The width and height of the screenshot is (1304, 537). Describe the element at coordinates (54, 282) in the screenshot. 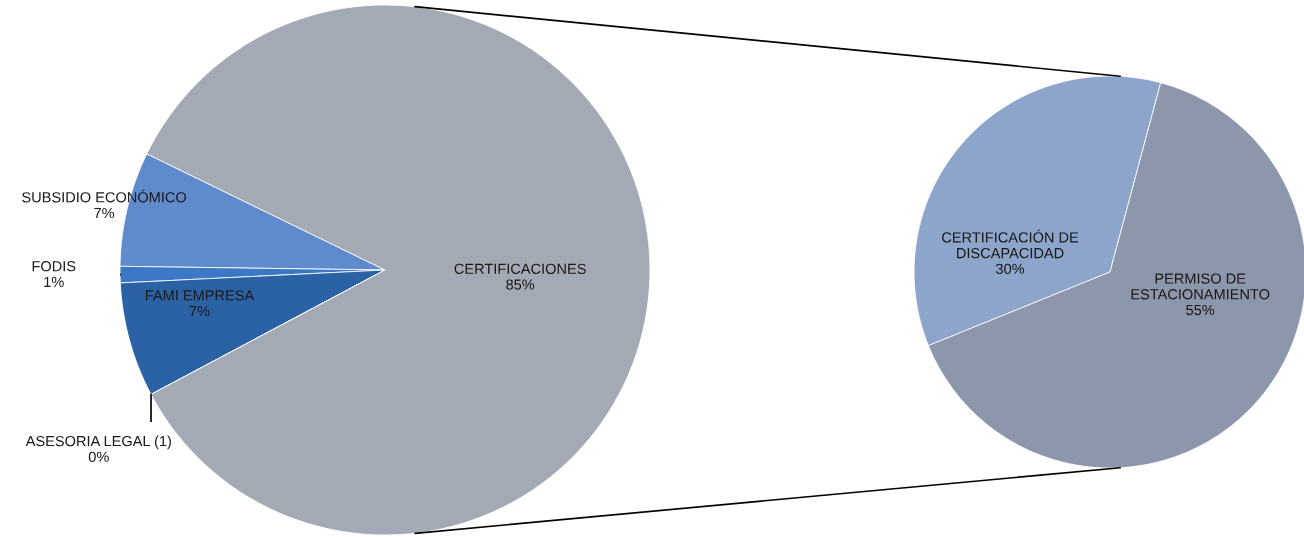

I see `data-label: 1%` at that location.